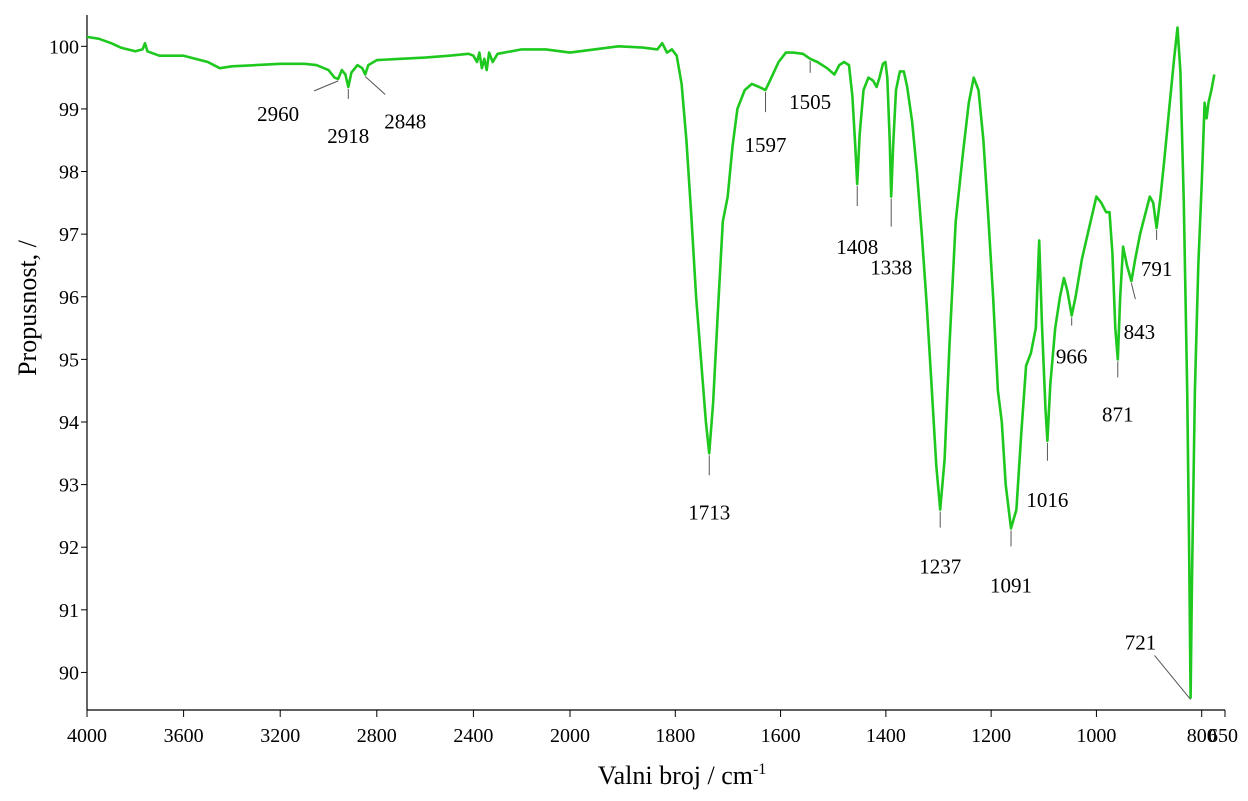  I want to click on x-tick-label: 2000, so click(570, 736).